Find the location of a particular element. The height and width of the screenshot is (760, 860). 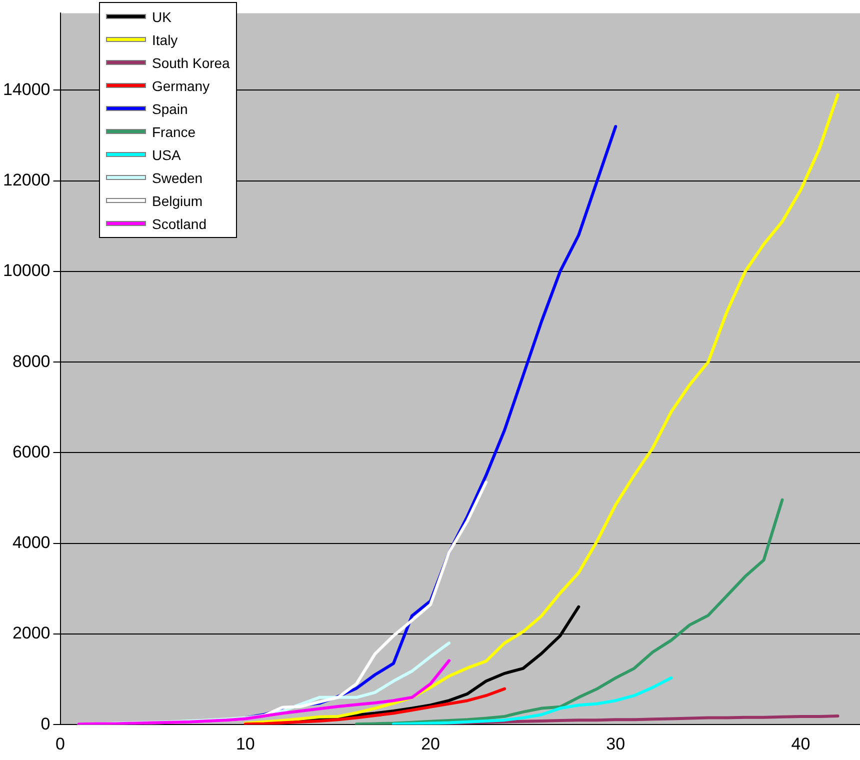

legend-label: USA is located at coordinates (166, 154).